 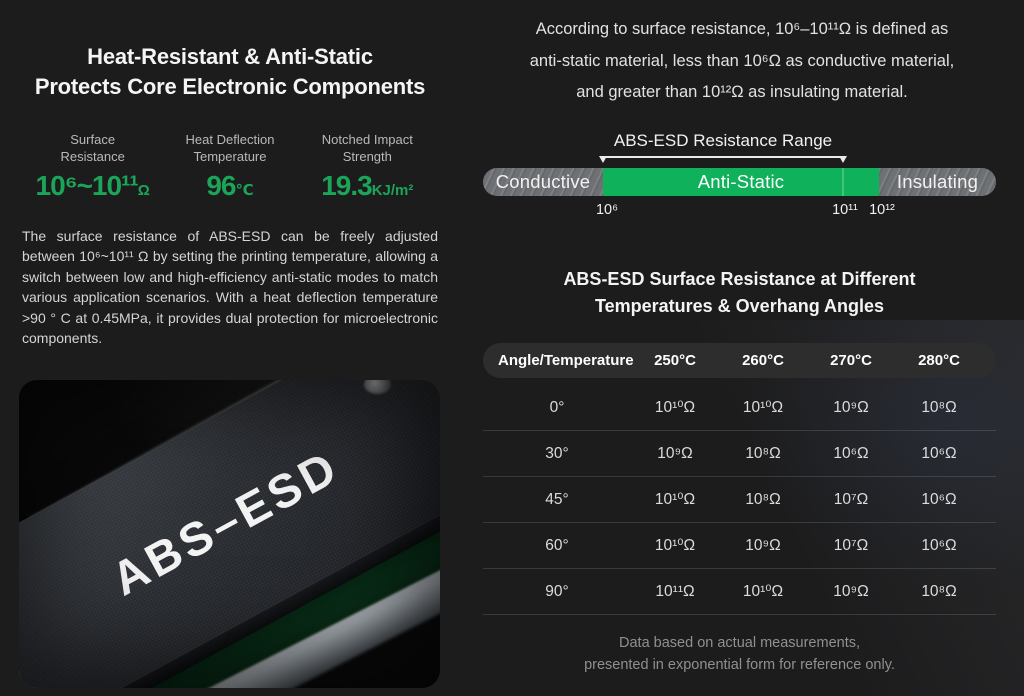 What do you see at coordinates (882, 210) in the screenshot?
I see `tick-label: 10¹²` at bounding box center [882, 210].